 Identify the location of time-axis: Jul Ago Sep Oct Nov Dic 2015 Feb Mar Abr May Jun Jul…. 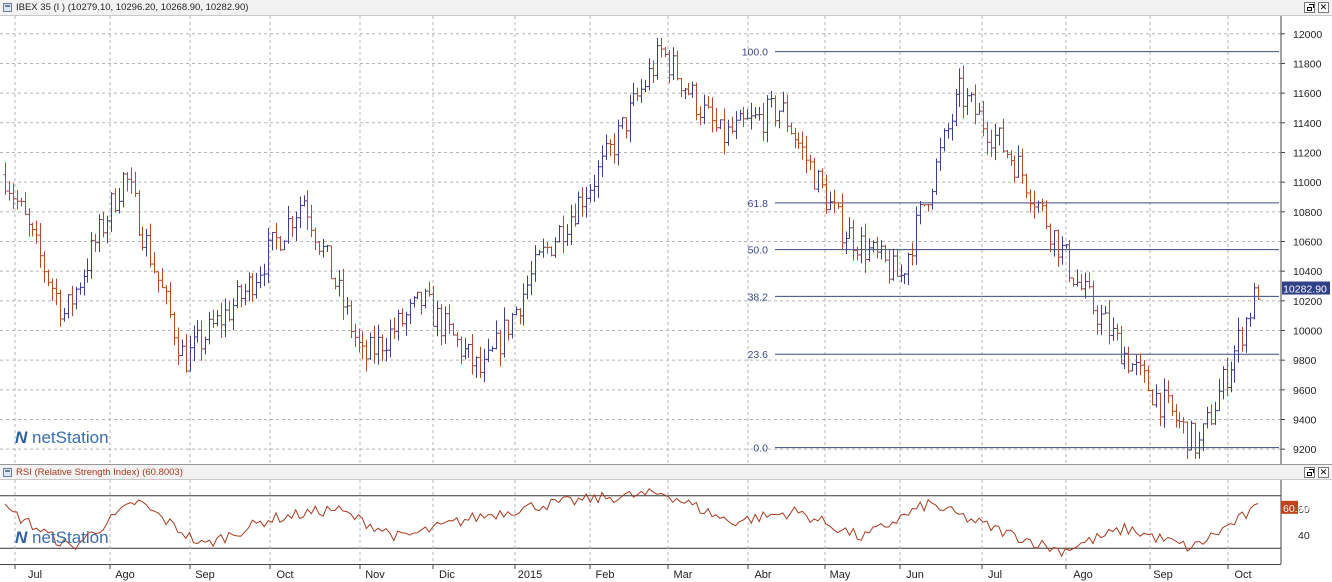
(666, 573).